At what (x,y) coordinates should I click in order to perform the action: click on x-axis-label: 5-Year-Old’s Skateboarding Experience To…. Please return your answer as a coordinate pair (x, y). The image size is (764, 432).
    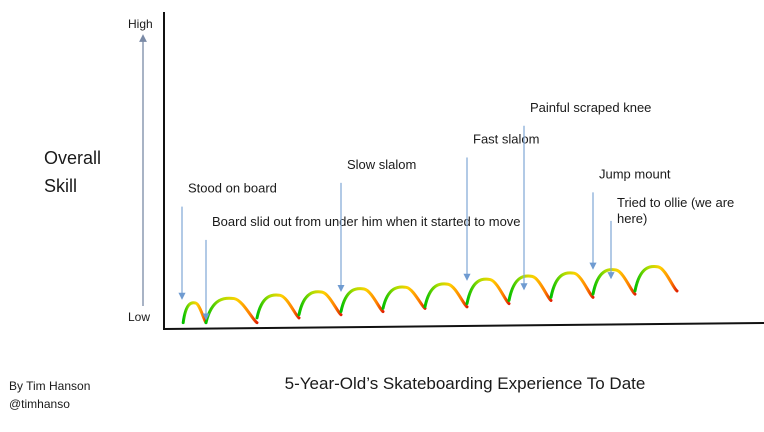
    Looking at the image, I should click on (465, 383).